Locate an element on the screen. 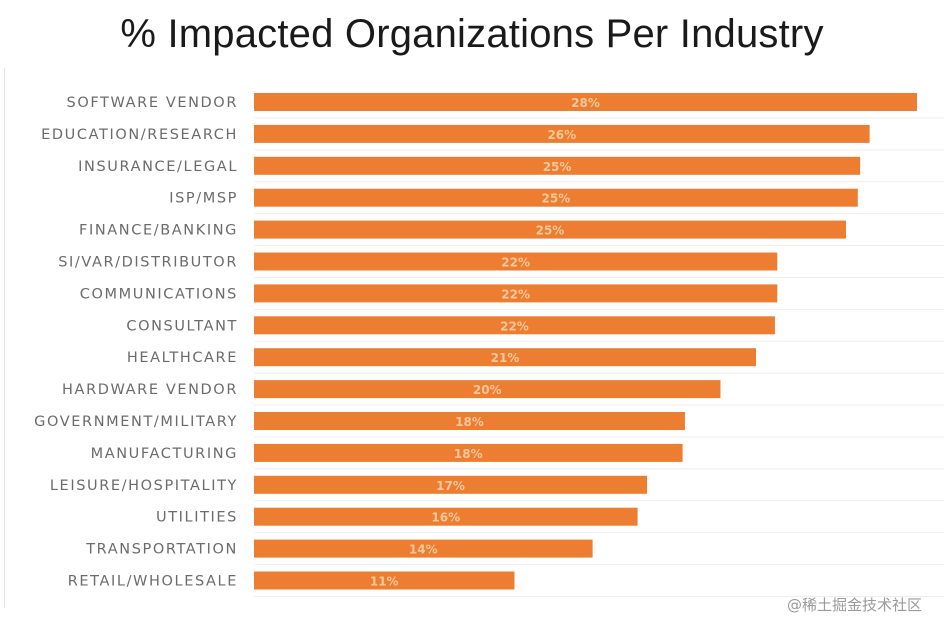 This screenshot has height=632, width=944. chart-title: % Impacted Organizations Per Industry is located at coordinates (472, 34).